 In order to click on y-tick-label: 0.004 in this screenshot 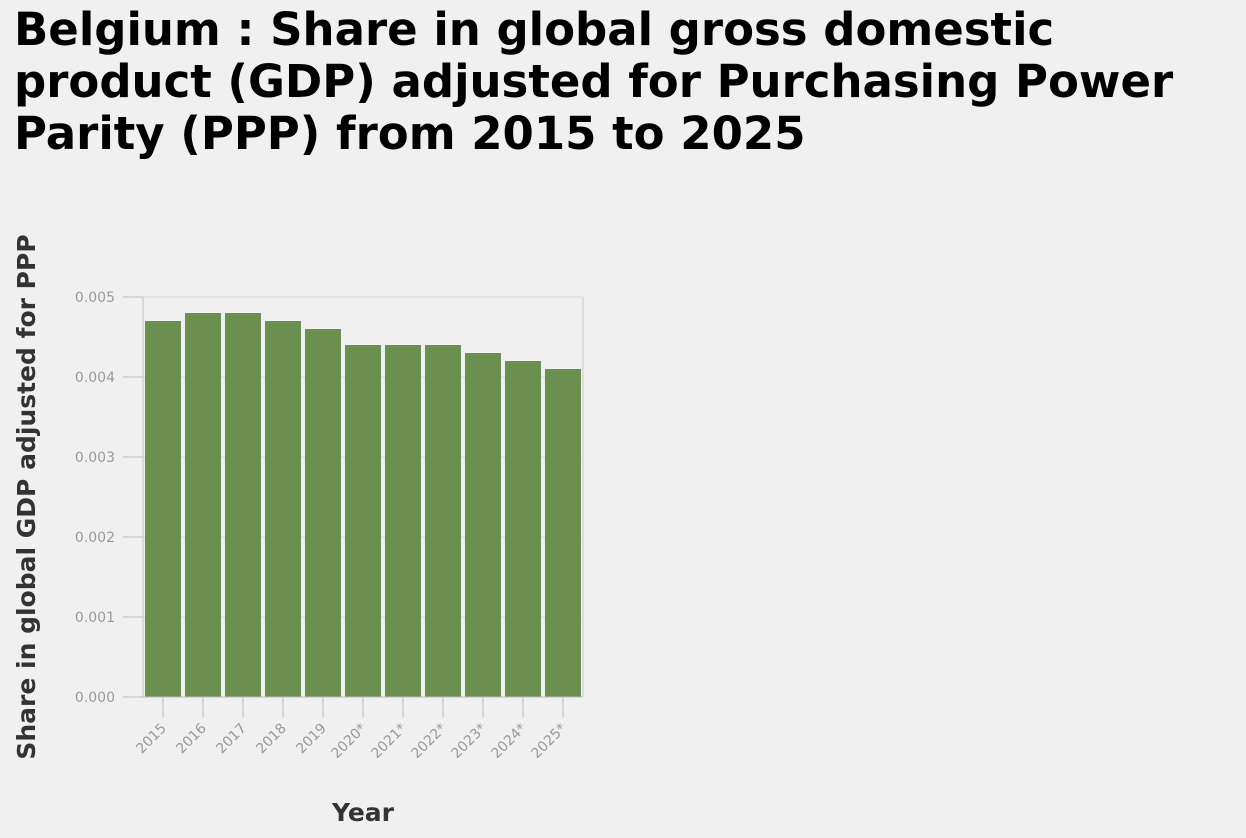, I will do `click(95, 378)`.